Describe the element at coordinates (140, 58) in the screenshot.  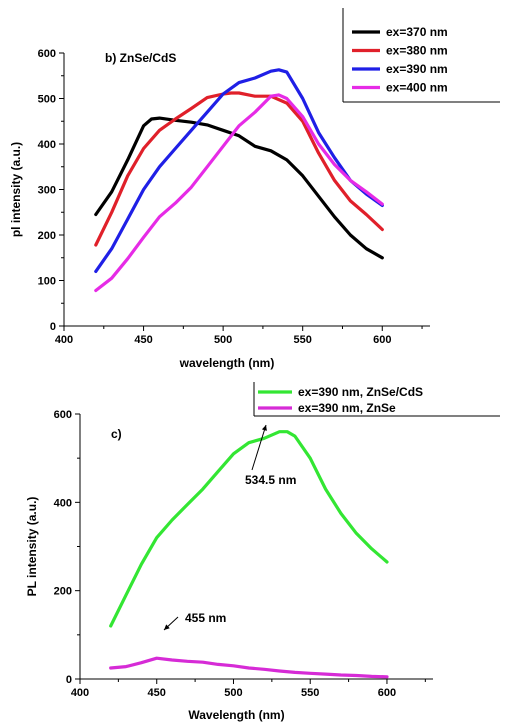
I see `panel-label: b) ZnSe/CdS` at that location.